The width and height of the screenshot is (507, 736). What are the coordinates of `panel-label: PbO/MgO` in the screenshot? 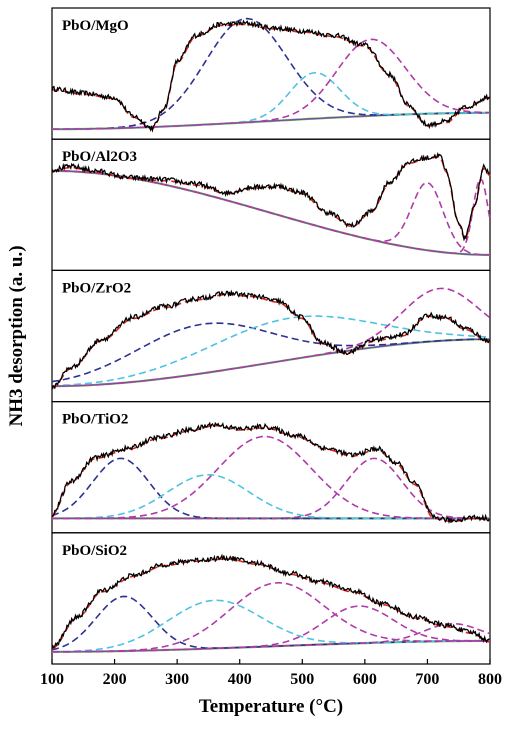 It's located at (95, 26).